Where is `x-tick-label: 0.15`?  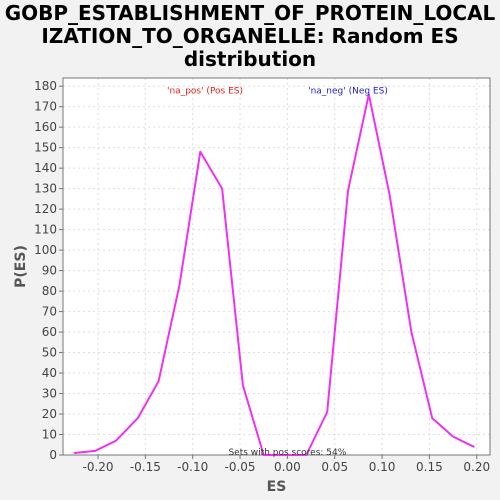 x-tick-label: 0.15 is located at coordinates (429, 467).